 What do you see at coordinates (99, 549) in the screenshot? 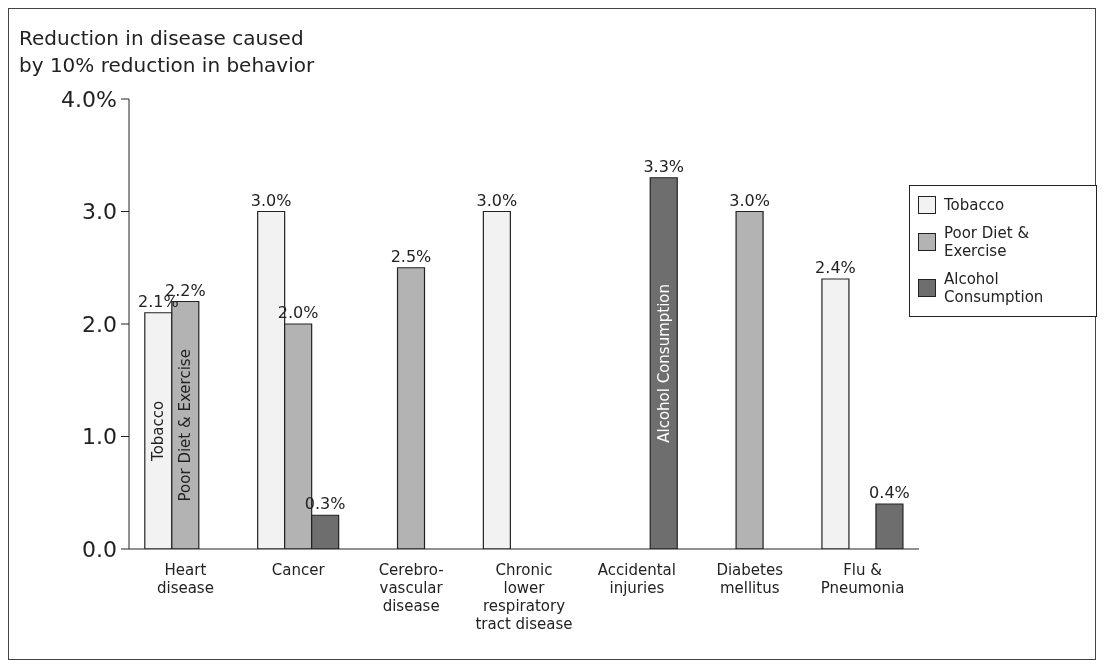
I see `y-tick-label: 0.0` at bounding box center [99, 549].